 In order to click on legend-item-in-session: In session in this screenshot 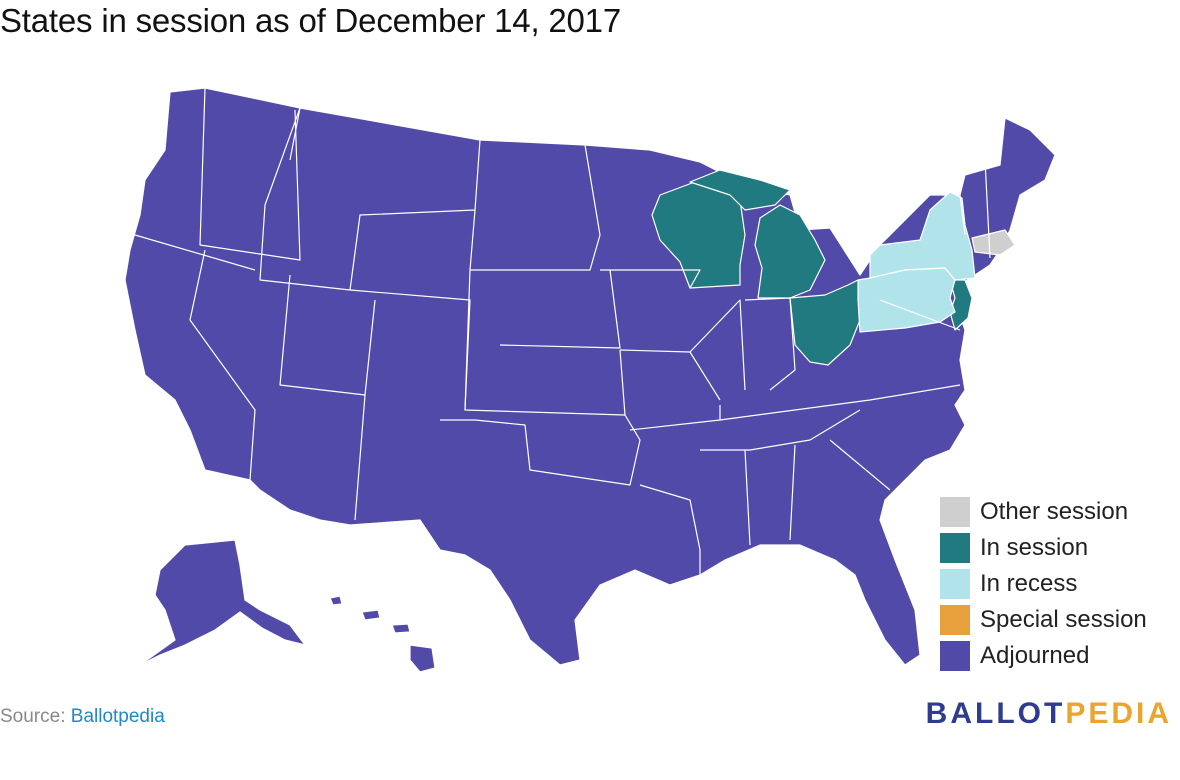, I will do `click(1043, 548)`.